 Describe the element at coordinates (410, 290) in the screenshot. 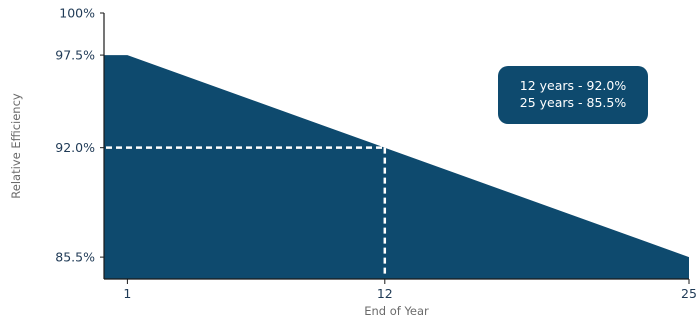

I see `x-axis-ticks: 1 12 25` at that location.